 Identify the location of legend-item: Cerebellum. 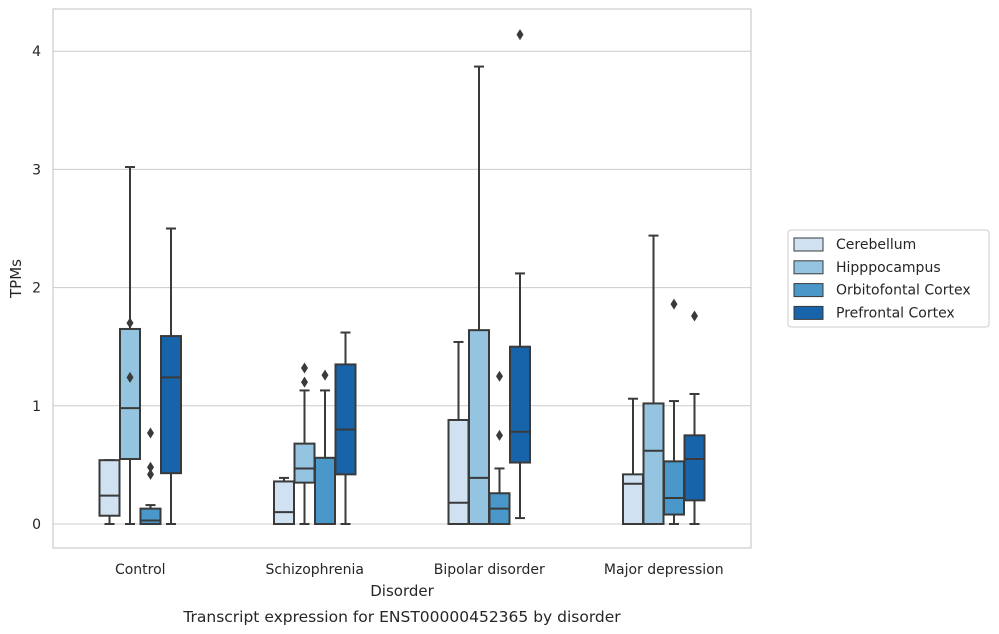
(854, 245).